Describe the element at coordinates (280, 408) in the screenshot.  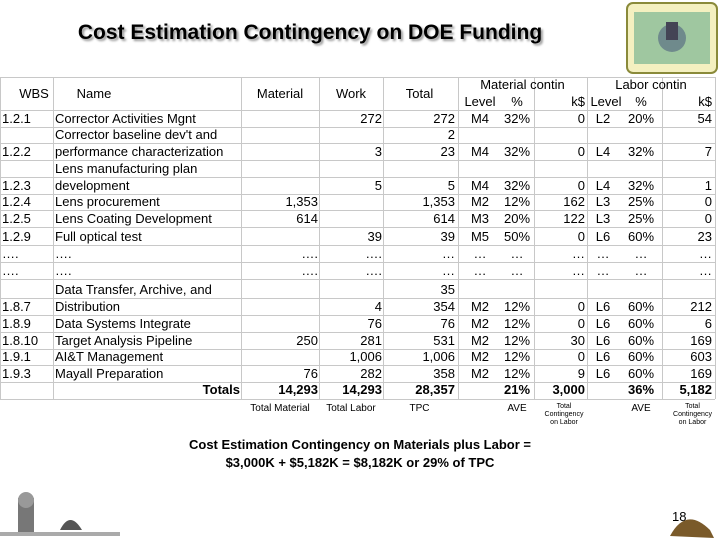
I see `column-footnote: Total Material` at that location.